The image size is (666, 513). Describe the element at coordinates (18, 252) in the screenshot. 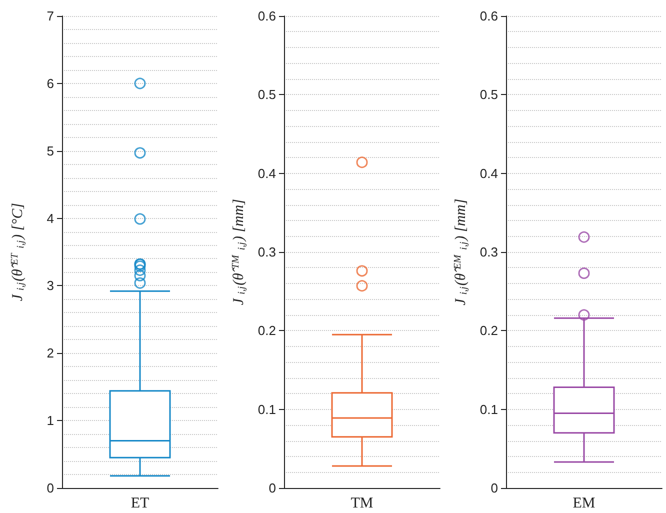

I see `y-axis-title: Ji,j(θ̂ETi,j) [°C]` at that location.